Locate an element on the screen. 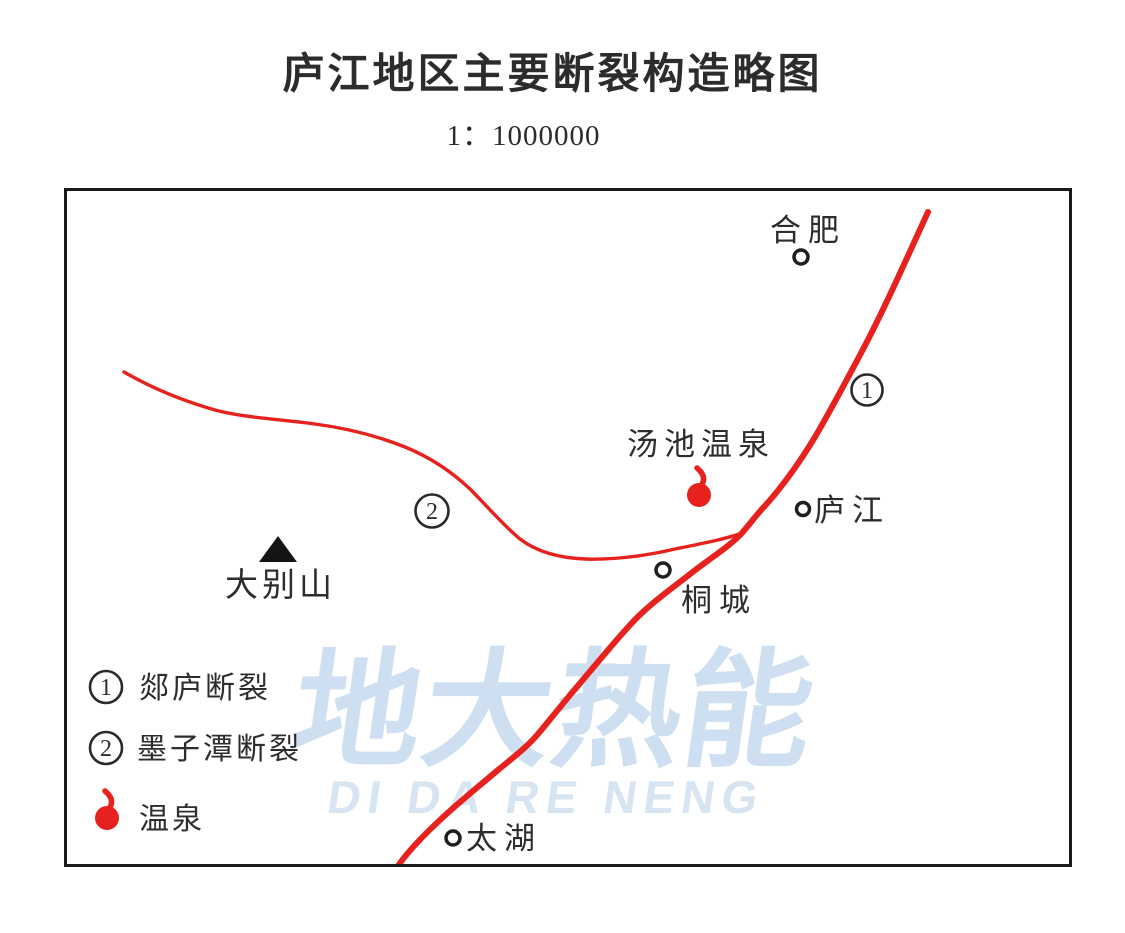 The width and height of the screenshot is (1125, 933). fault-2-map-circle is located at coordinates (432, 511).